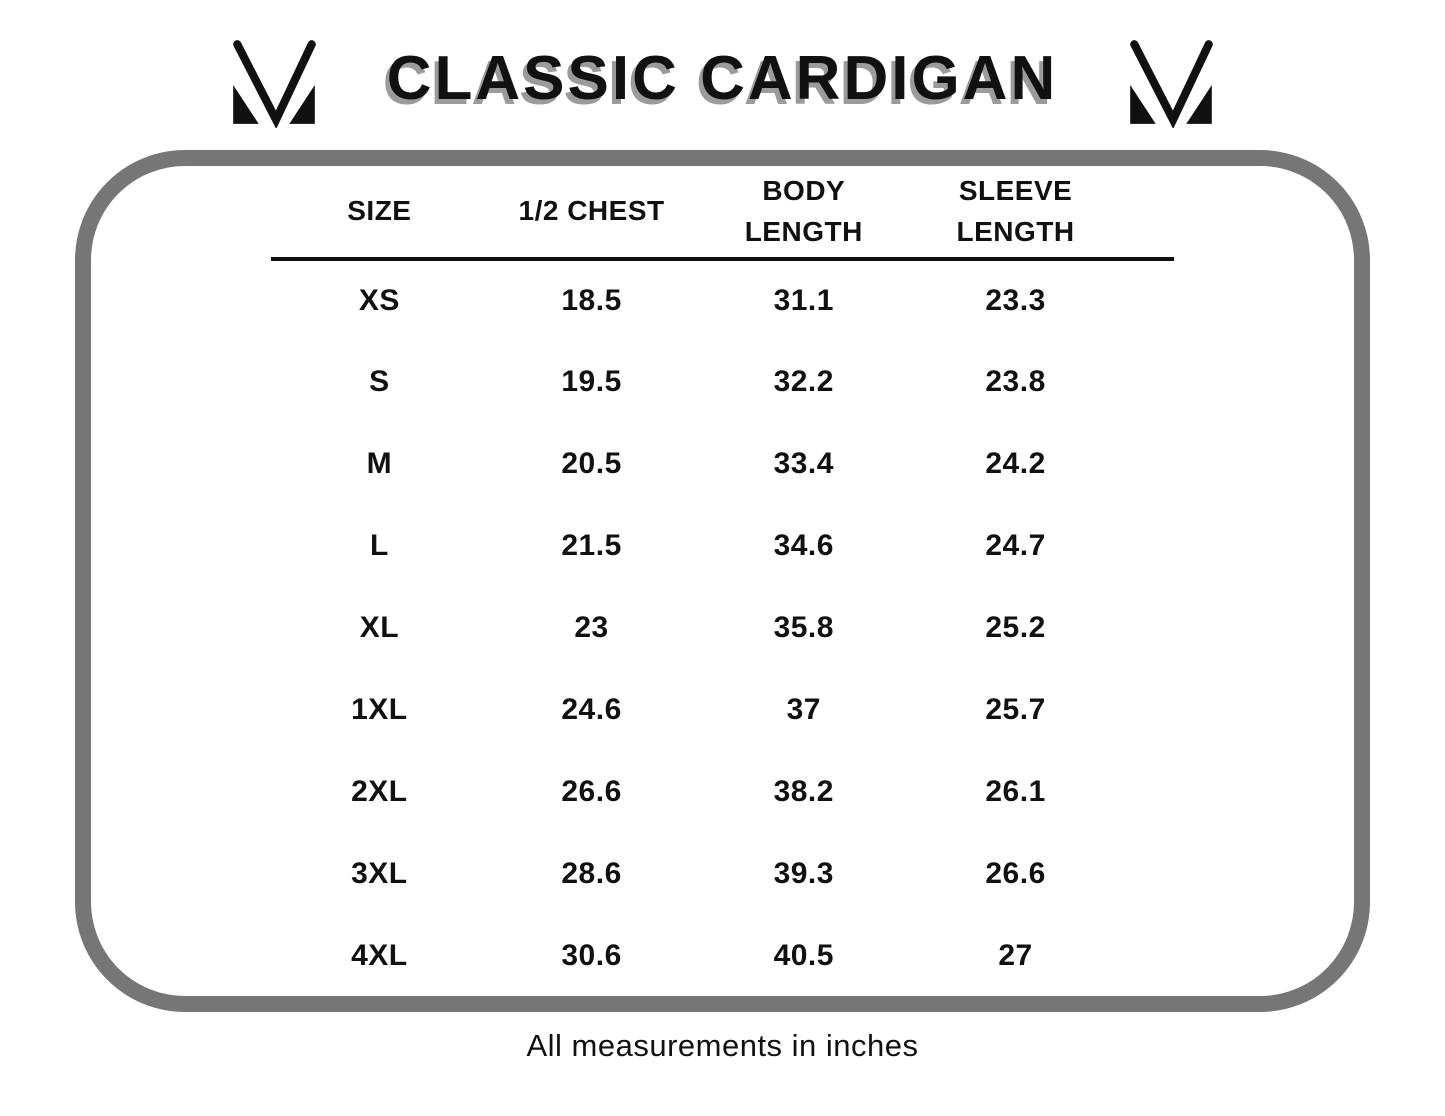 This screenshot has height=1116, width=1445. Describe the element at coordinates (722, 464) in the screenshot. I see `table-row: M 20.5 33.4 24.2` at that location.